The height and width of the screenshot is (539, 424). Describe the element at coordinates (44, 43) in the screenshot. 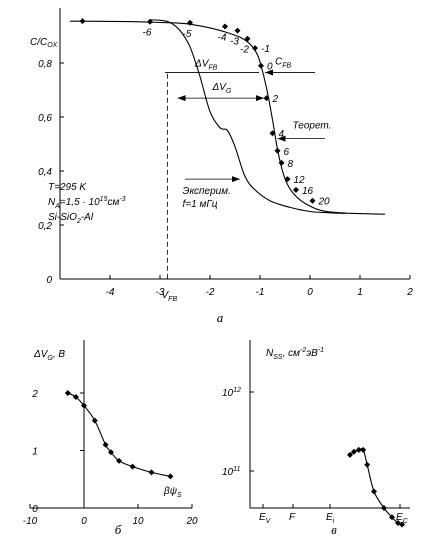

I see `chart-a-ylabel: C/COX` at that location.